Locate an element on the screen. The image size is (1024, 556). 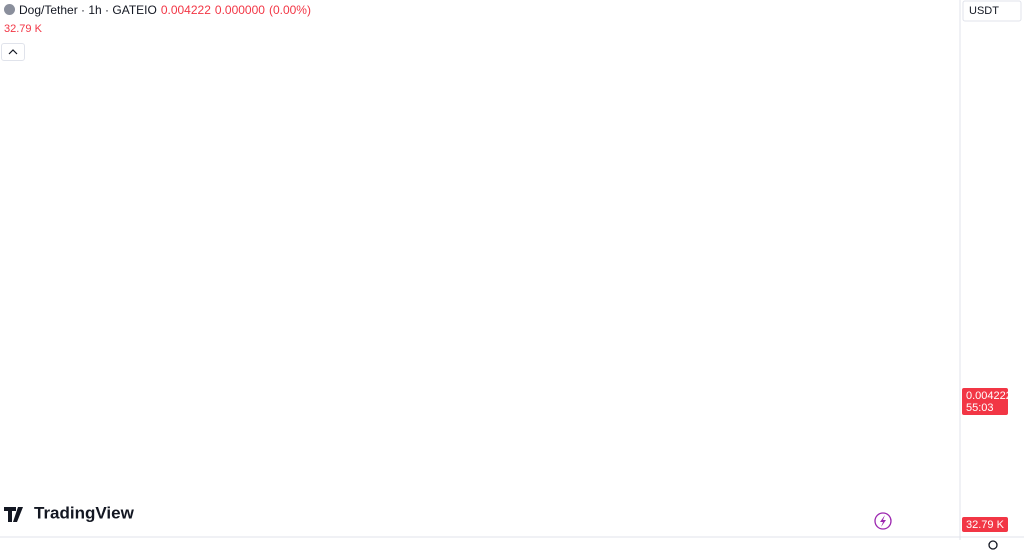
price-label: 0.004222 is located at coordinates (989, 396).